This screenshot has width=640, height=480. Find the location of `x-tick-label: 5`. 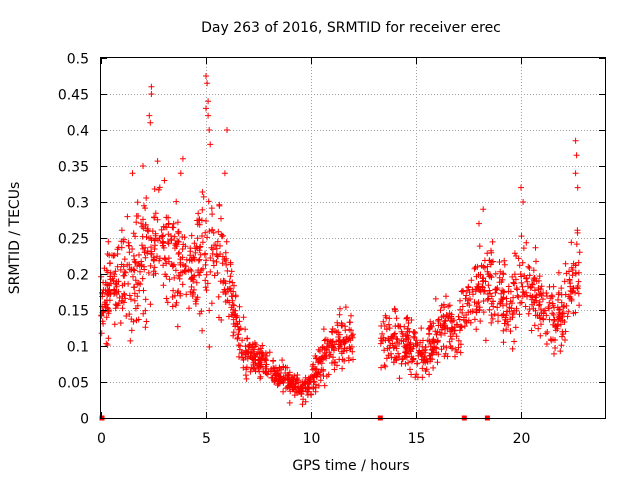

x-tick-label: 5 is located at coordinates (206, 439).